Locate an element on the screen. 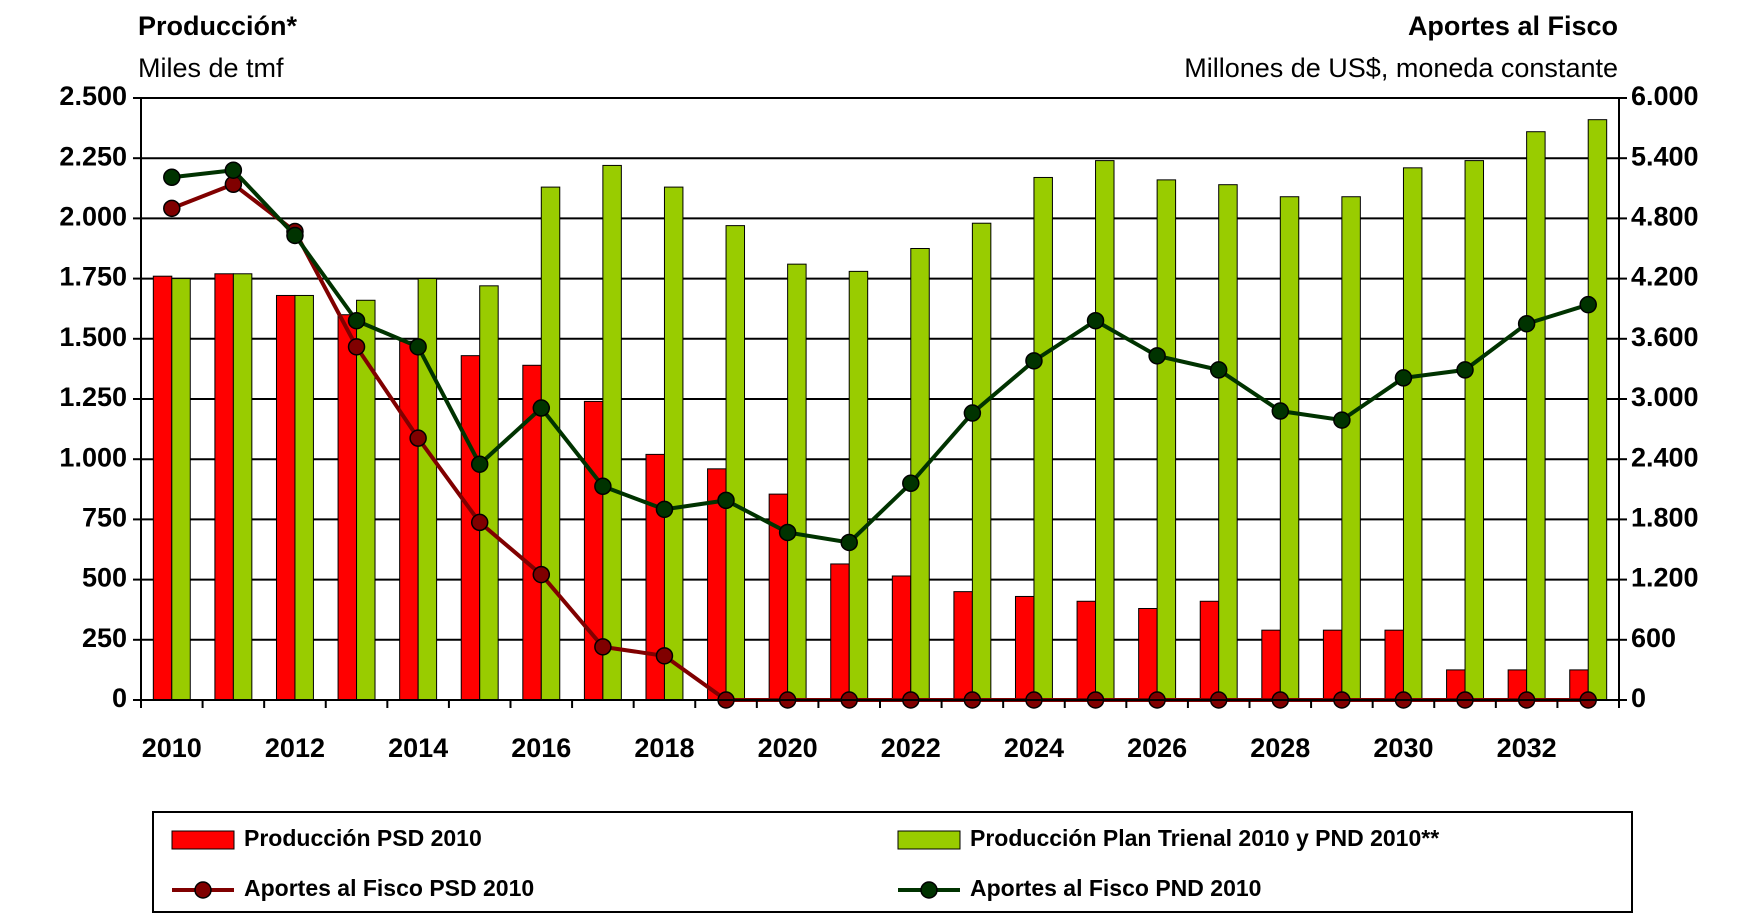  y-tick-label: 1.500 is located at coordinates (93, 337).